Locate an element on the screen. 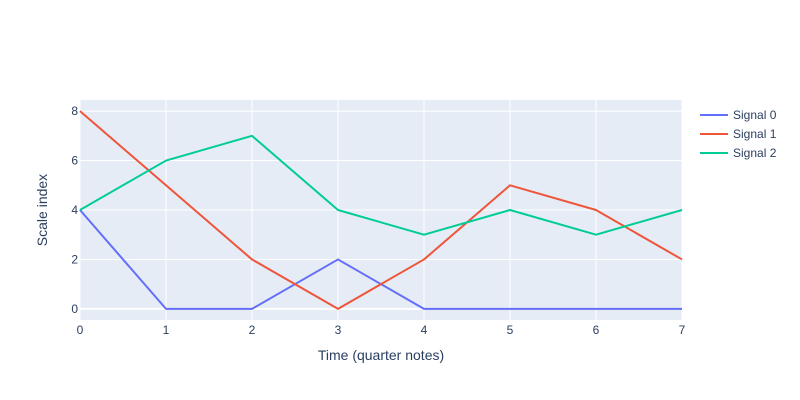  y-tick-label: 4 is located at coordinates (74, 210).